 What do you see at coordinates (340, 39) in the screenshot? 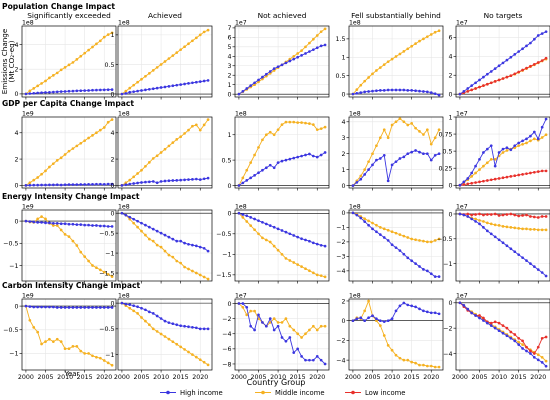
I see `y-tick-label: 1.5` at bounding box center [340, 39].